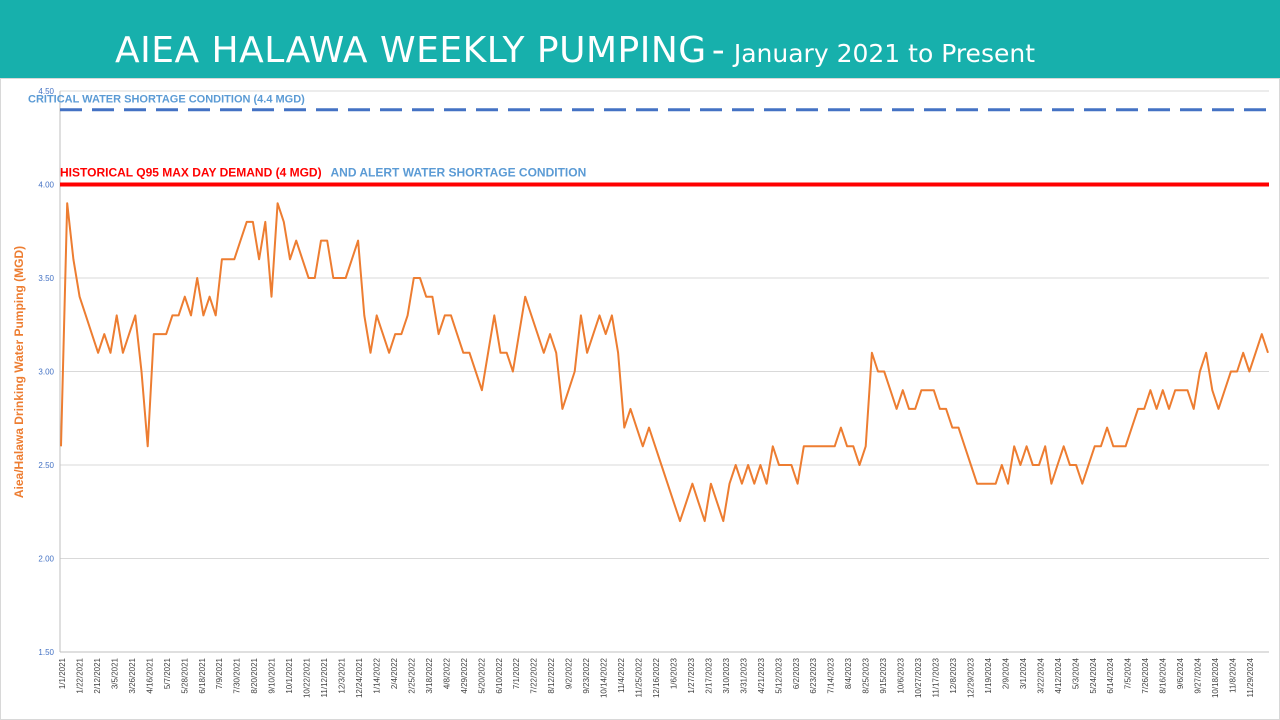 The height and width of the screenshot is (720, 1280). I want to click on x-tick-label: 2/17/2023, so click(708, 675).